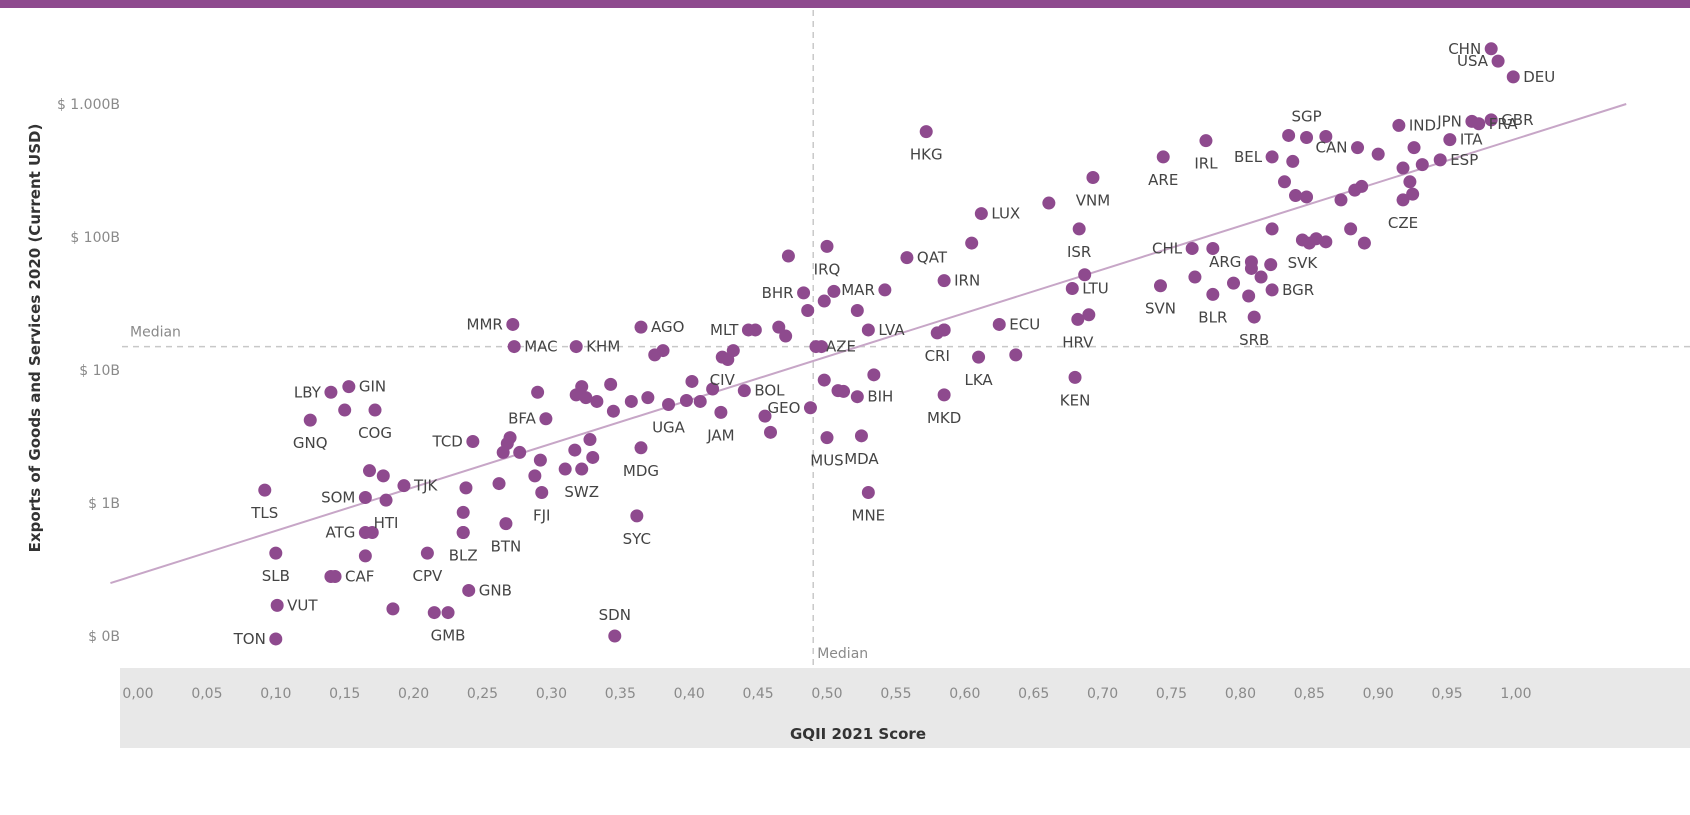 This screenshot has height=815, width=1690. What do you see at coordinates (932, 258) in the screenshot?
I see `point-label-qat: QAT` at bounding box center [932, 258].